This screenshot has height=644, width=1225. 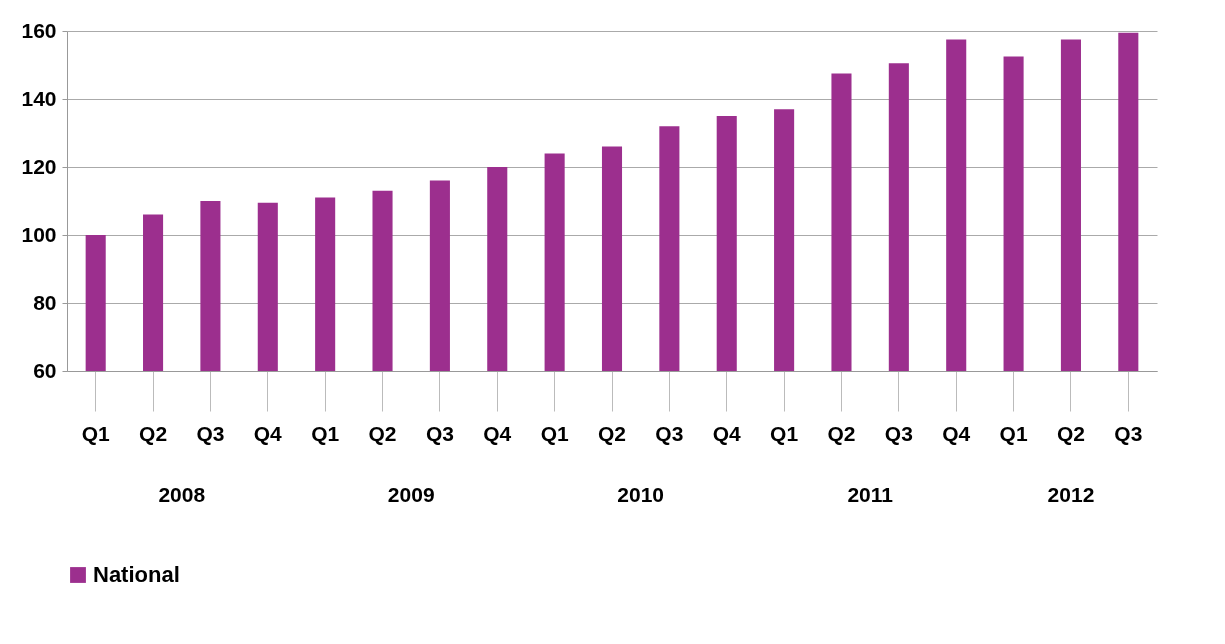 What do you see at coordinates (136, 574) in the screenshot?
I see `legend-label: National` at bounding box center [136, 574].